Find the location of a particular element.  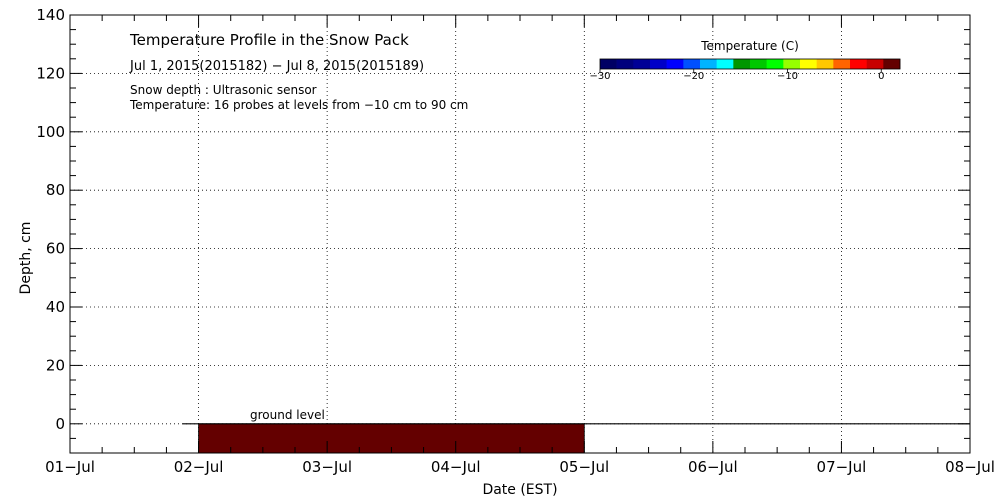

y-tick-label: 120 is located at coordinates (50, 73).